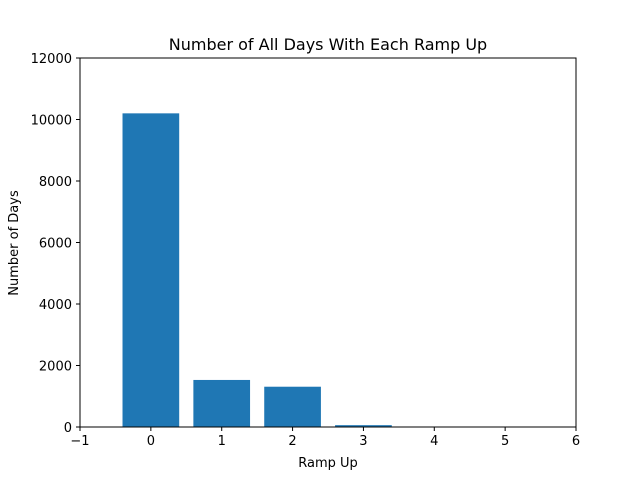 The image size is (640, 480). I want to click on x-tick-label: −1, so click(79, 441).